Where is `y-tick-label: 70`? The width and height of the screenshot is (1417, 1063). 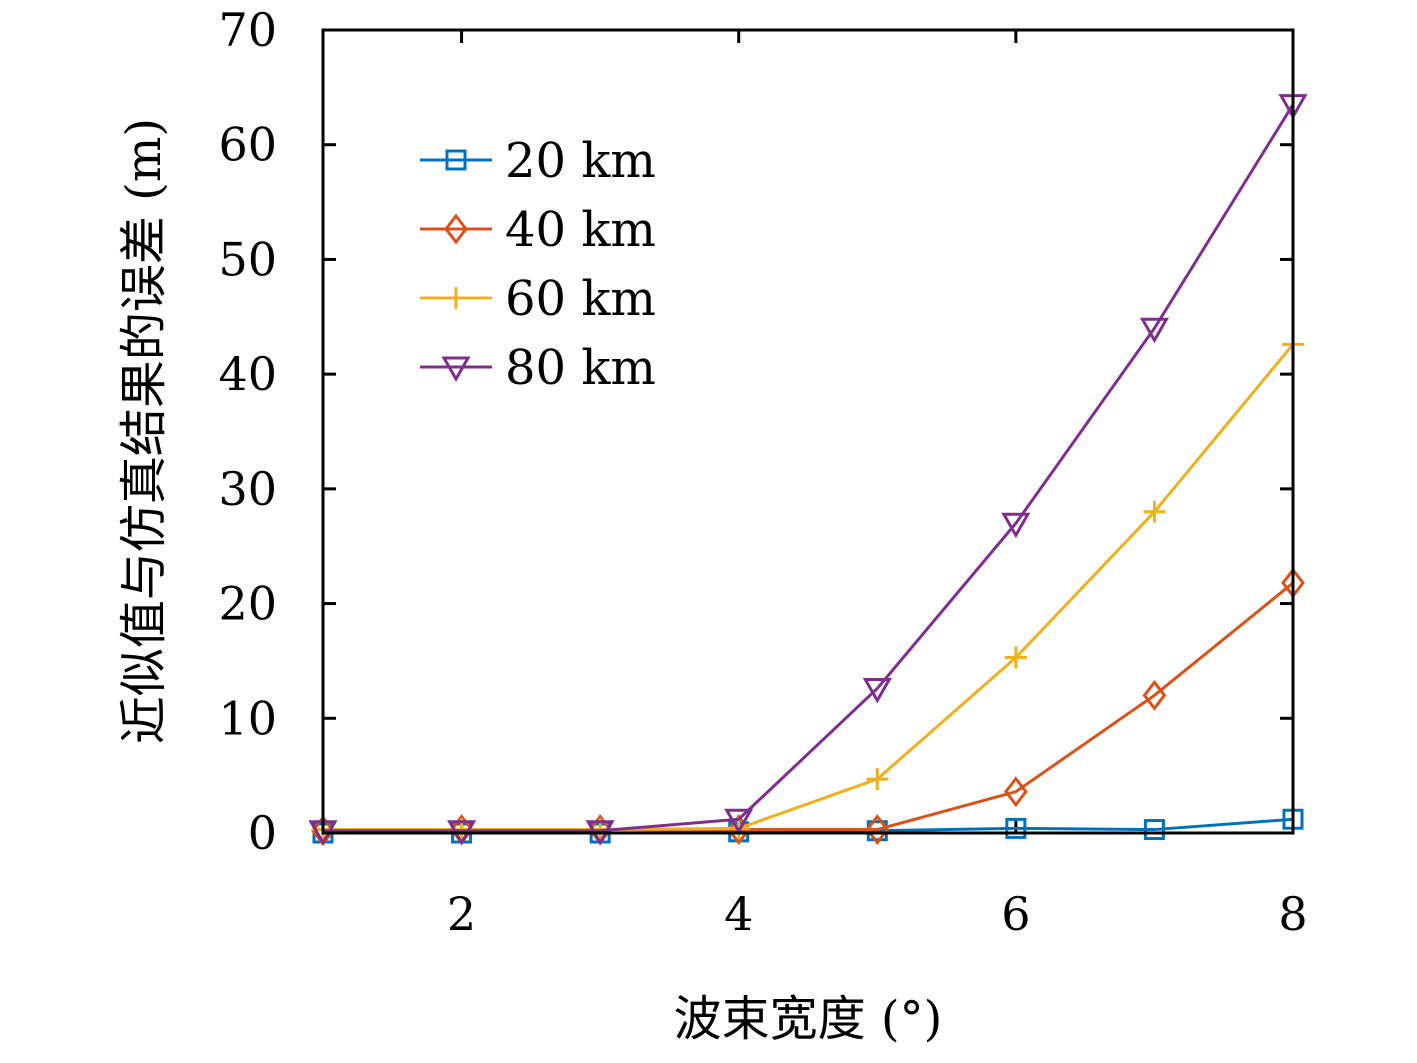
y-tick-label: 70 is located at coordinates (247, 30).